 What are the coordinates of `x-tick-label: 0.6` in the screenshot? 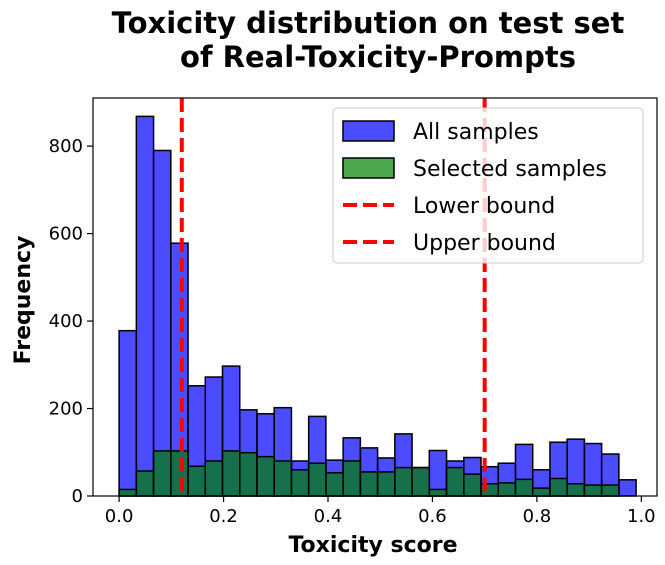 It's located at (432, 516).